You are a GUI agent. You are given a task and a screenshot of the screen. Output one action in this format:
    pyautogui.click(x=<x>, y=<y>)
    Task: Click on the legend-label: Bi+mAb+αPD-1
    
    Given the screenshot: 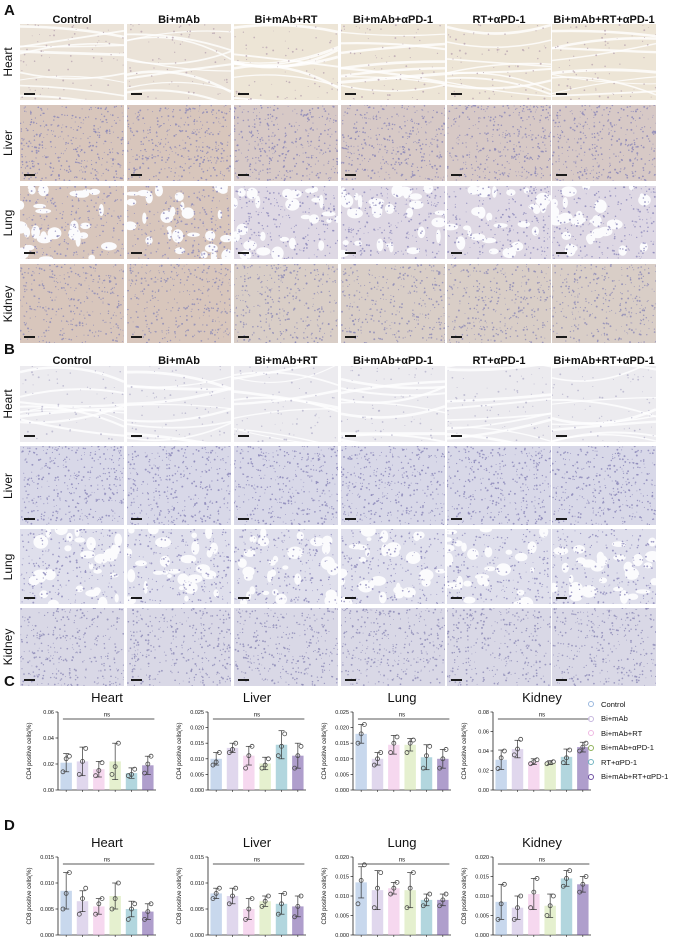 What is the action you would take?
    pyautogui.click(x=627, y=747)
    